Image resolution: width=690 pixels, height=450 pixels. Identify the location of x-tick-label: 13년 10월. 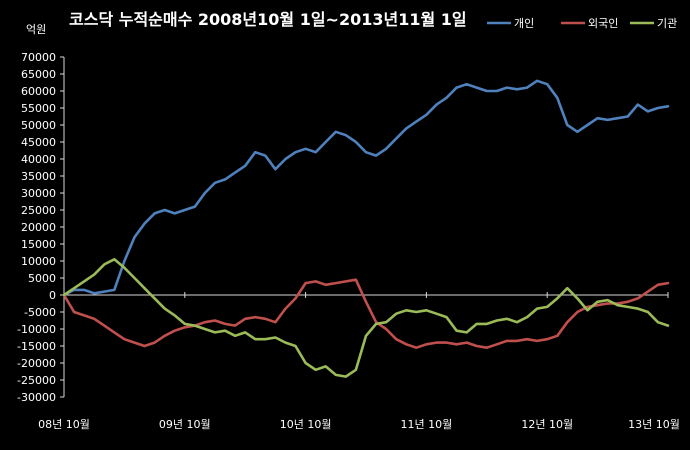
(654, 424).